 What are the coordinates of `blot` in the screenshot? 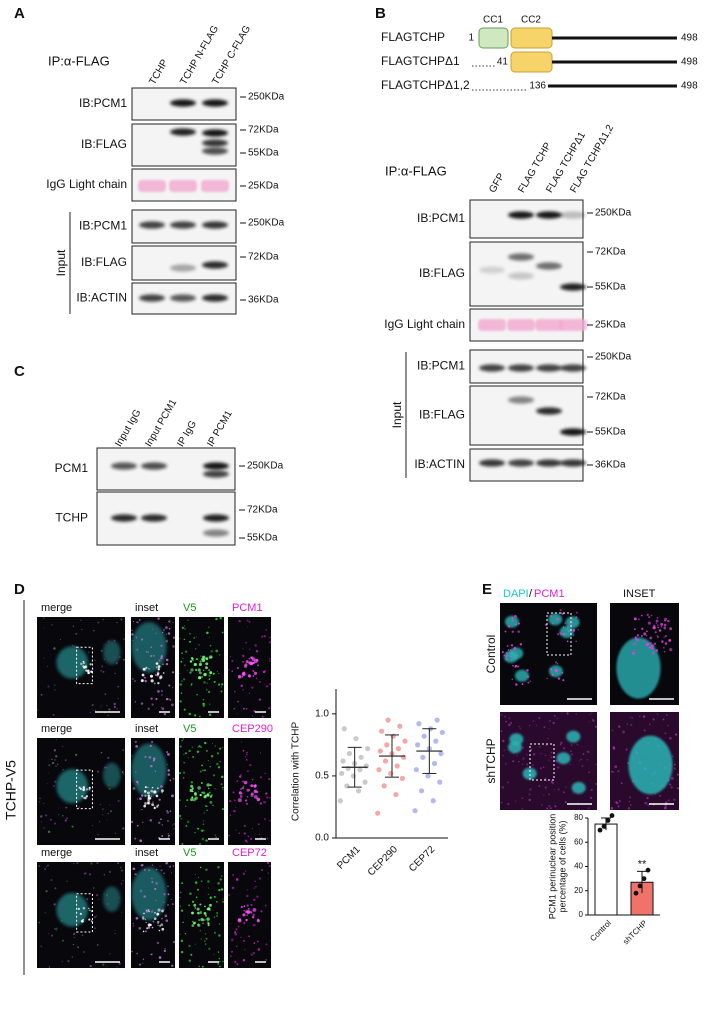 It's located at (526, 415).